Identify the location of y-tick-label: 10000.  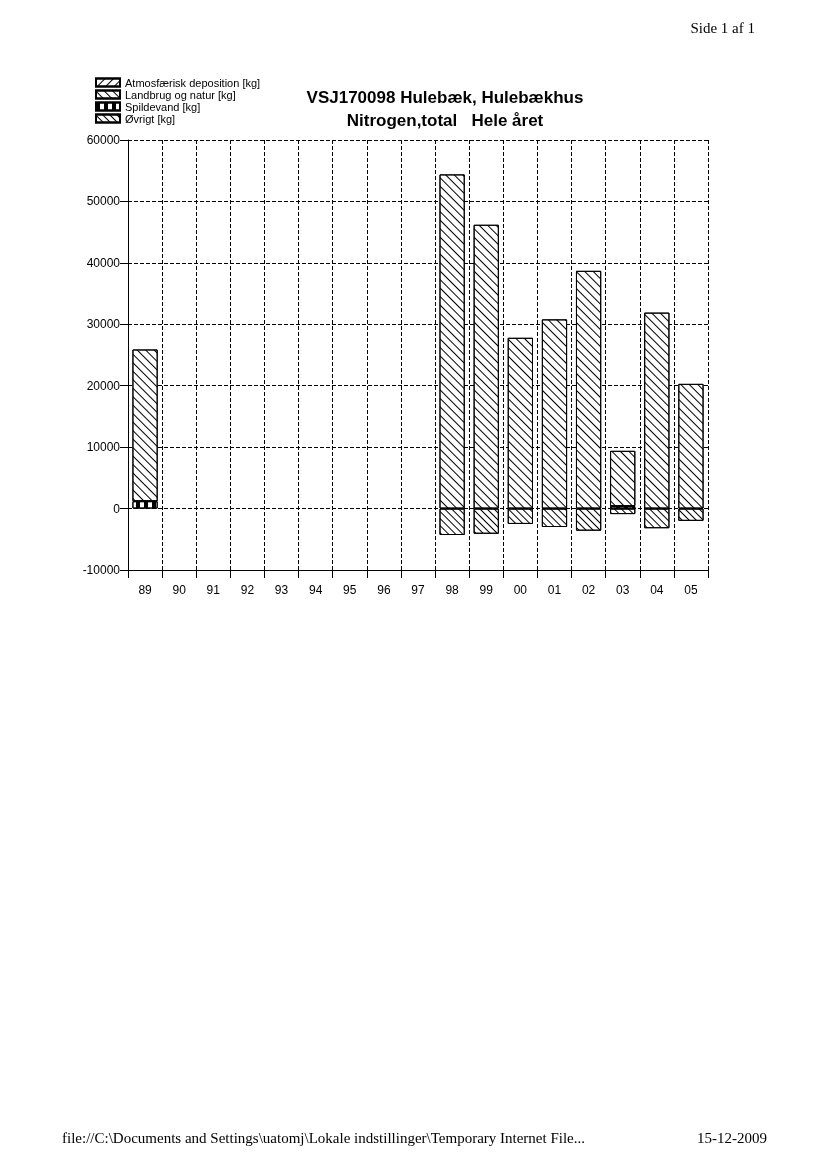
(103, 447).